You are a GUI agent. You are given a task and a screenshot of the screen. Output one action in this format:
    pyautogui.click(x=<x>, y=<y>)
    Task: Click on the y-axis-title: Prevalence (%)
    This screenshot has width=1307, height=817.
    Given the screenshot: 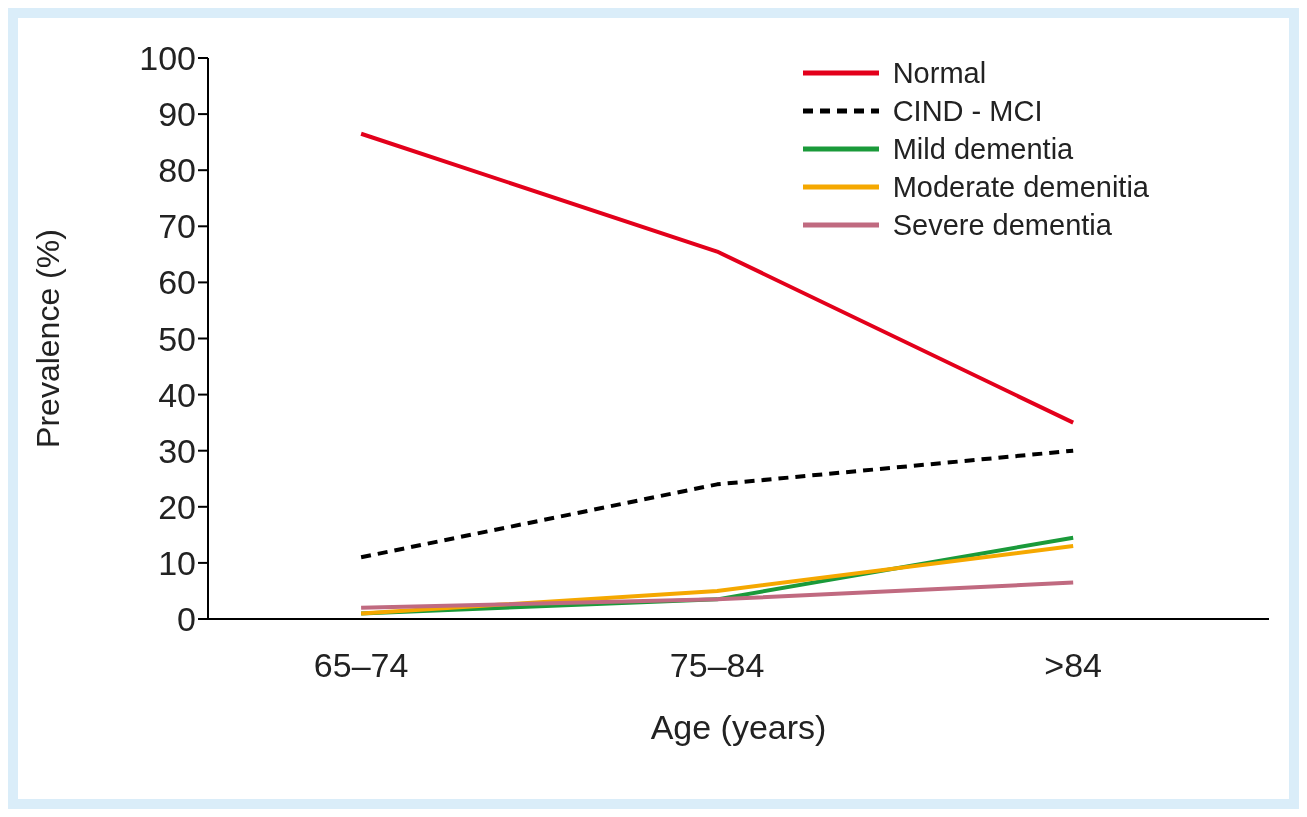 What is the action you would take?
    pyautogui.click(x=48, y=338)
    